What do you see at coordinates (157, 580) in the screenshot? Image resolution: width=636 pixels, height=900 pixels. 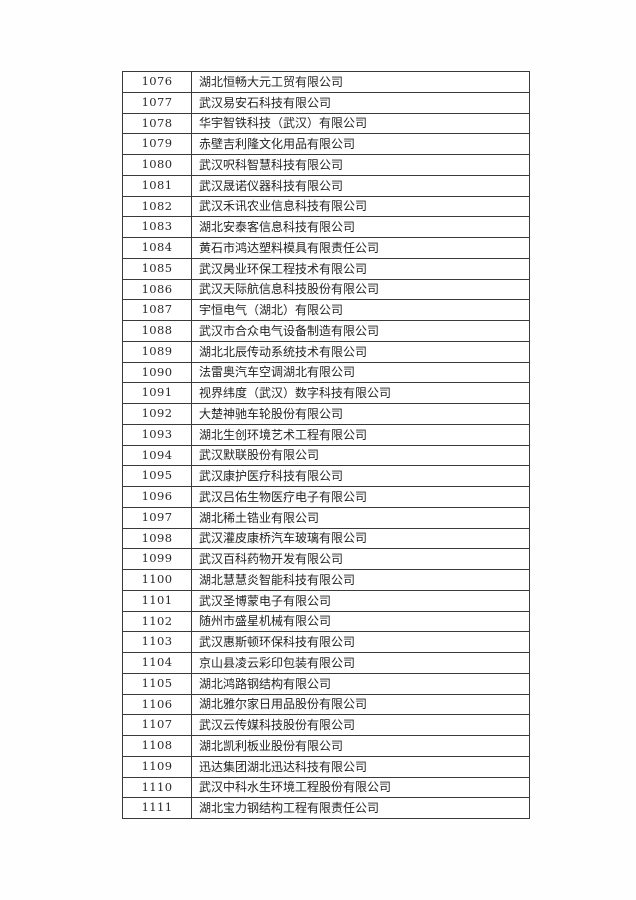 I see `row-index-cell: 1100` at bounding box center [157, 580].